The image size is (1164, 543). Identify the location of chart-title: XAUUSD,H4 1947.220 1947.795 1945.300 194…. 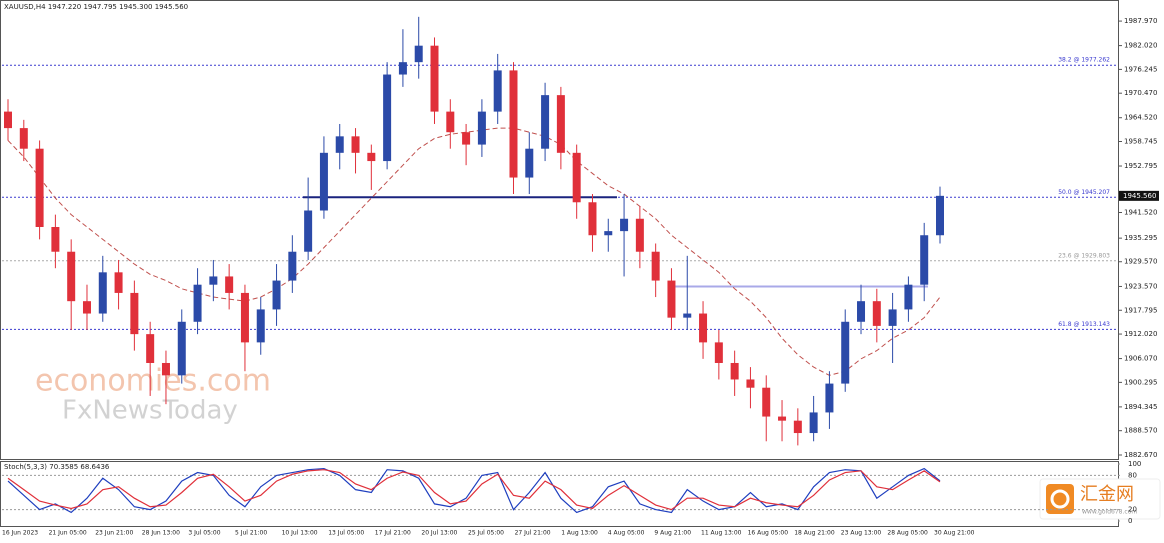
(96, 7).